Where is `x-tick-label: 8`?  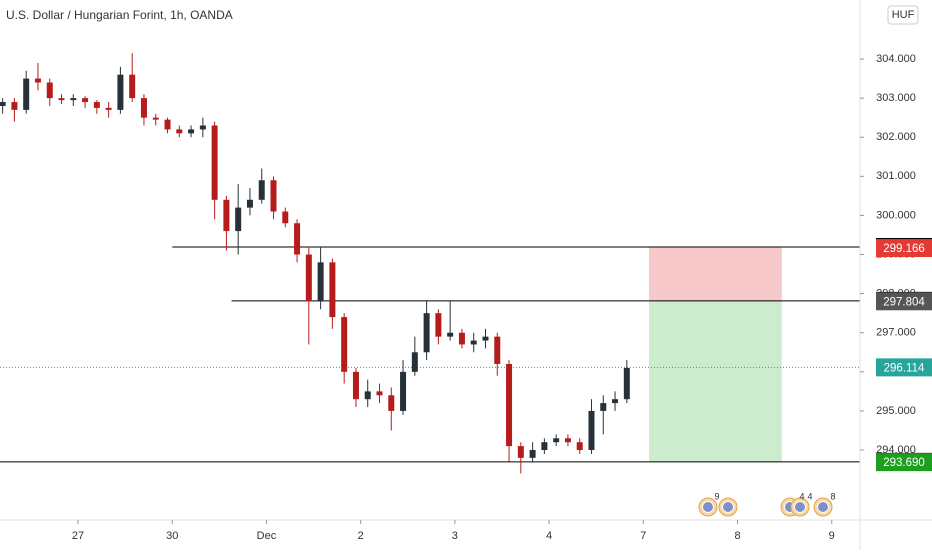 x-tick-label: 8 is located at coordinates (737, 536).